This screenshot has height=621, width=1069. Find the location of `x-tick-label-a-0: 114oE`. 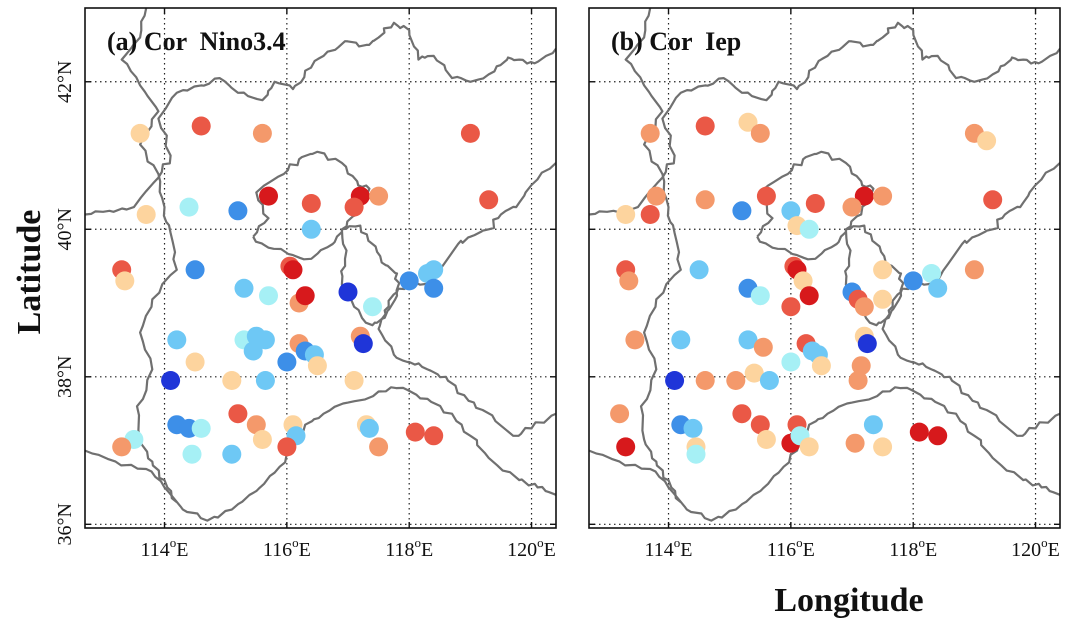

x-tick-label-a-0: 114oE is located at coordinates (165, 548).